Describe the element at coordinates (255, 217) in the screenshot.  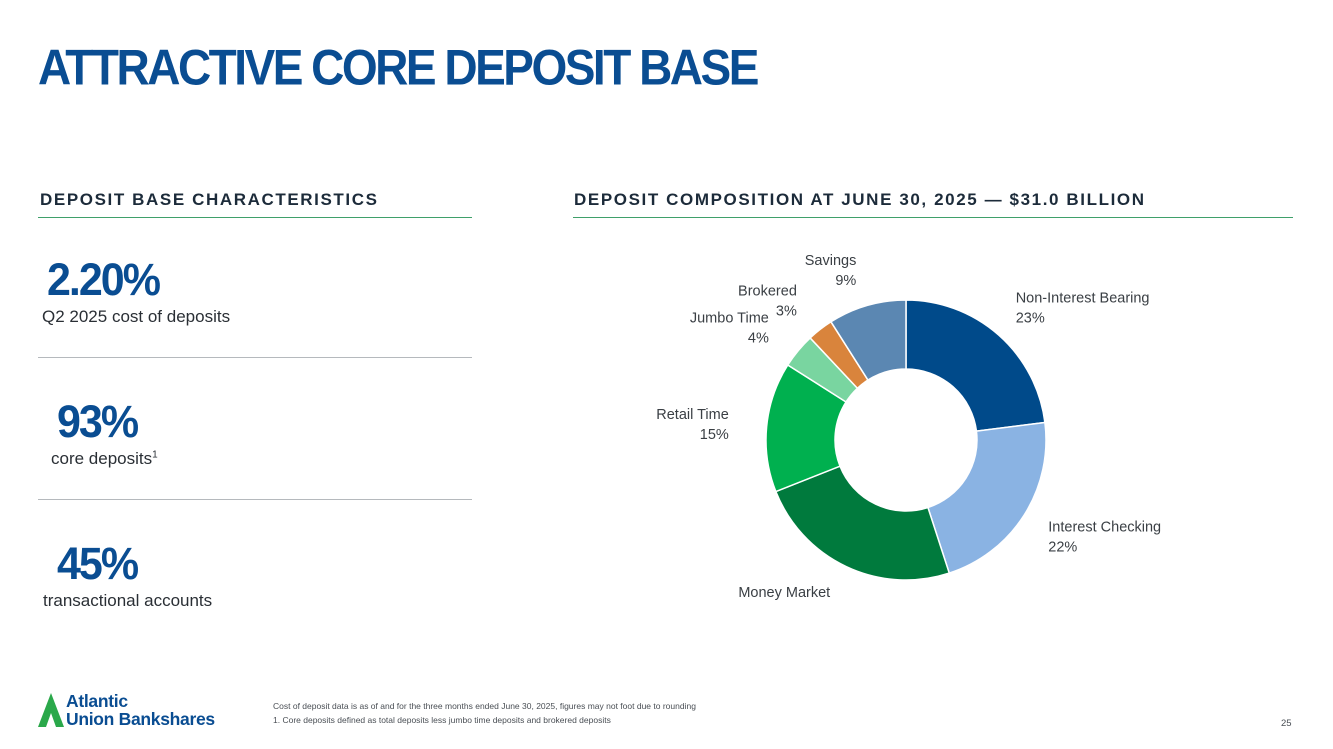
I see `left-heading-rule` at that location.